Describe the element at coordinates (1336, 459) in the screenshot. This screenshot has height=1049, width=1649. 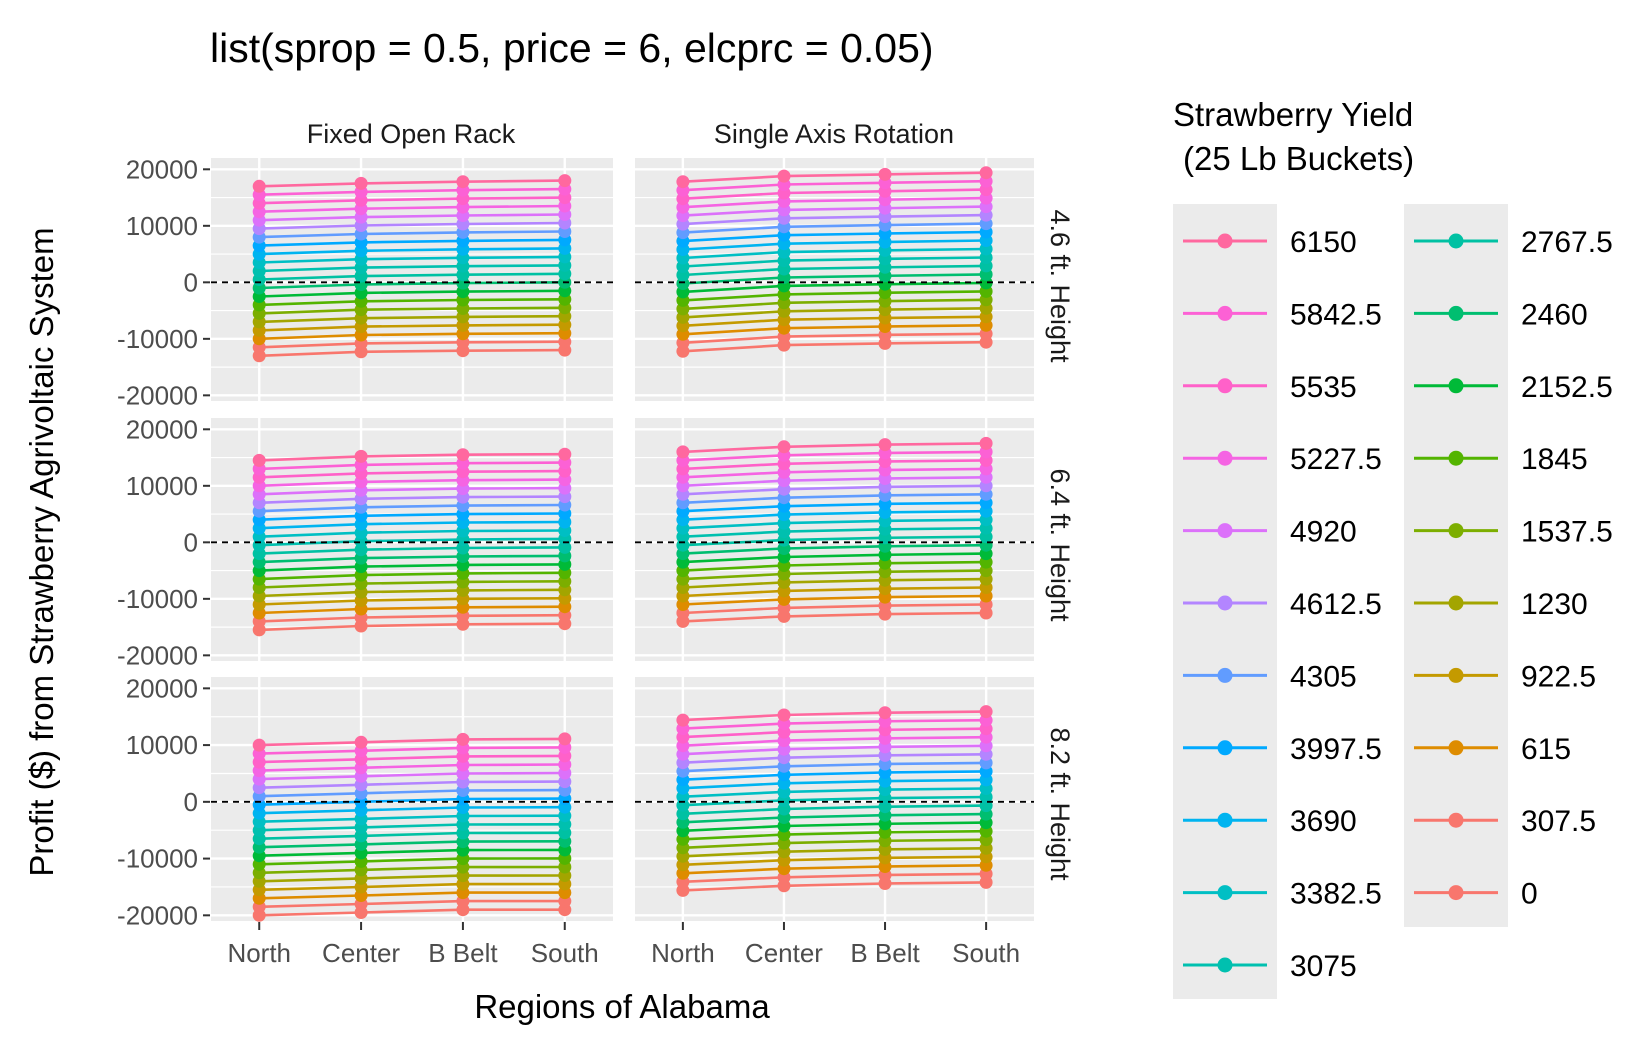
I see `legend-label-5227.5: 5227.5` at that location.